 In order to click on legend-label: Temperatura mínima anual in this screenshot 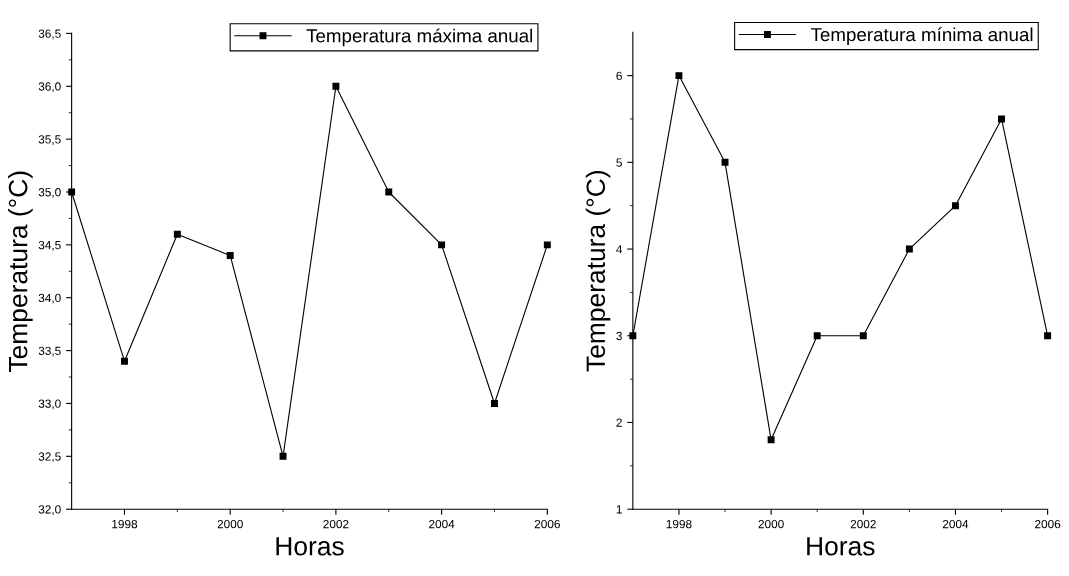, I will do `click(921, 36)`.